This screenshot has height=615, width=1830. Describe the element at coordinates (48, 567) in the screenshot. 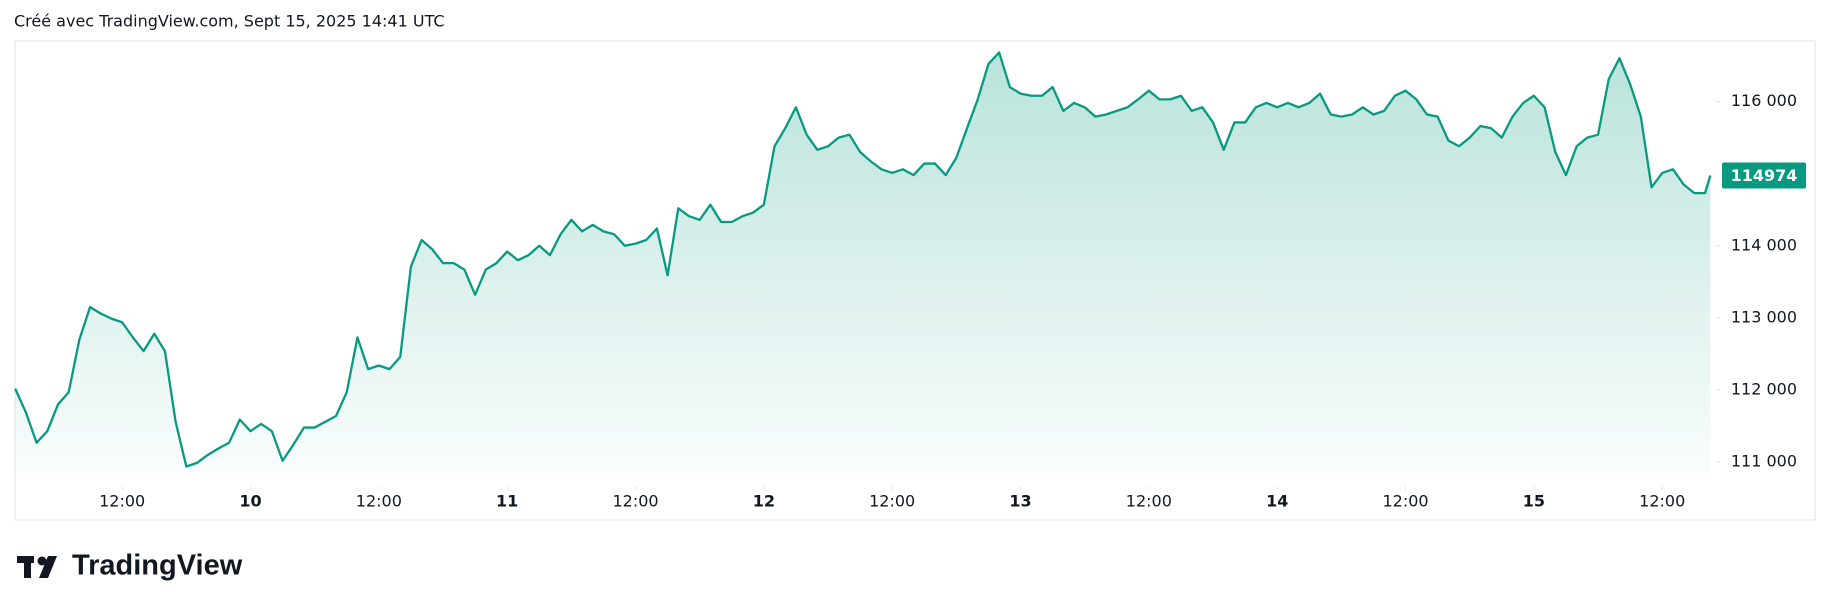

I see `logo-slash` at that location.